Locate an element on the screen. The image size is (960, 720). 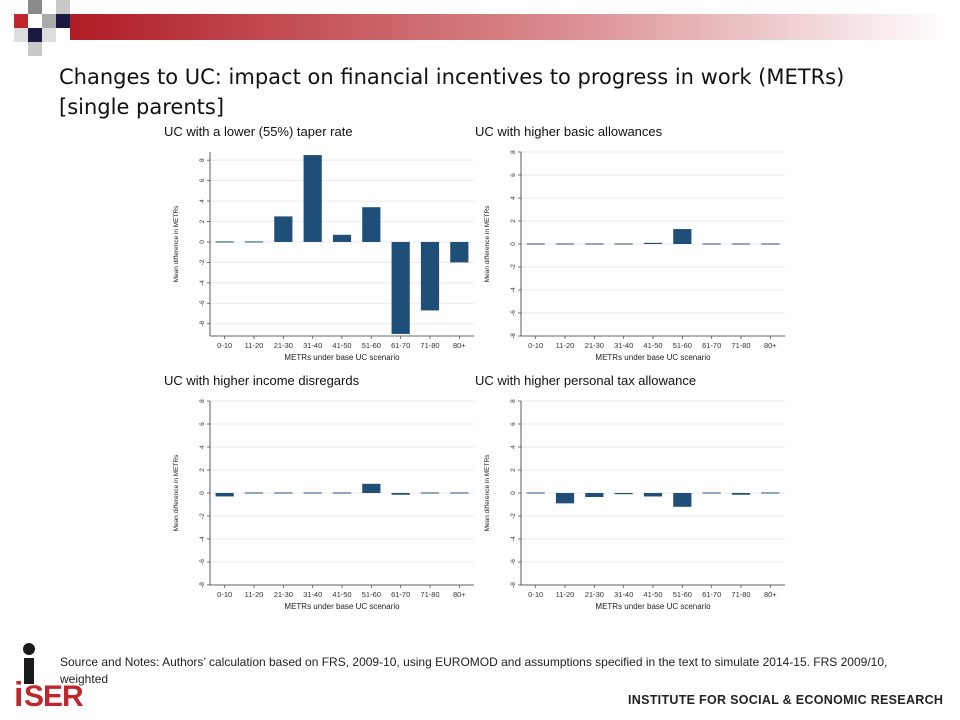
y-tick-label: 2 is located at coordinates (513, 221).